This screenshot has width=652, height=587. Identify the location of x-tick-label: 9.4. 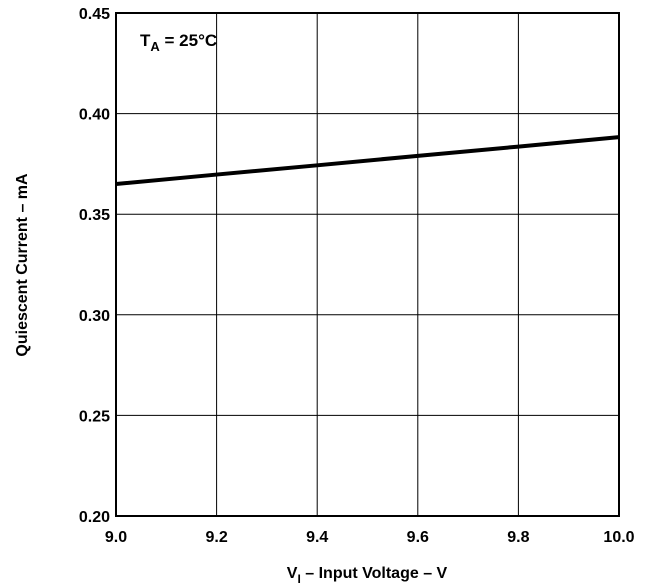
(317, 537).